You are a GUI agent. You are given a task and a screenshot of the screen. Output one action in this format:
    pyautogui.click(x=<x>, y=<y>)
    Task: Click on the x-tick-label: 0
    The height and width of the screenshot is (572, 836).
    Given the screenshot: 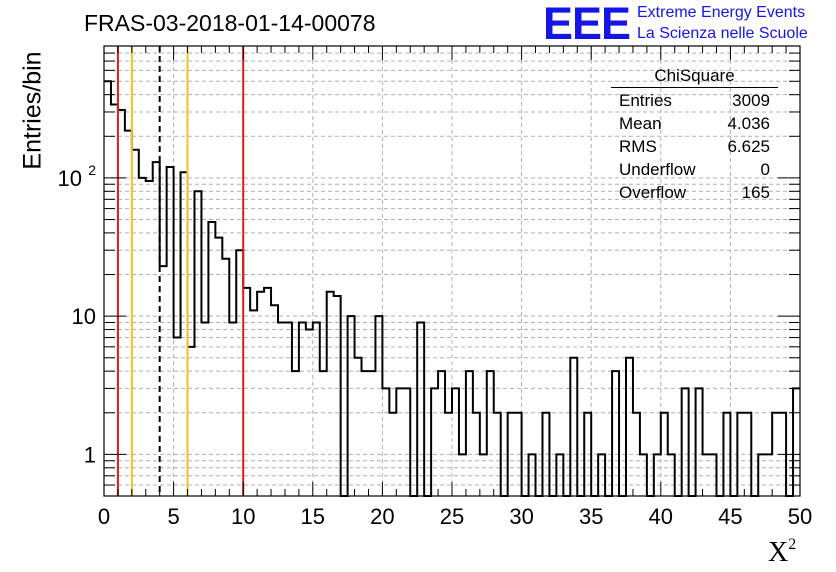 What is the action you would take?
    pyautogui.click(x=104, y=516)
    